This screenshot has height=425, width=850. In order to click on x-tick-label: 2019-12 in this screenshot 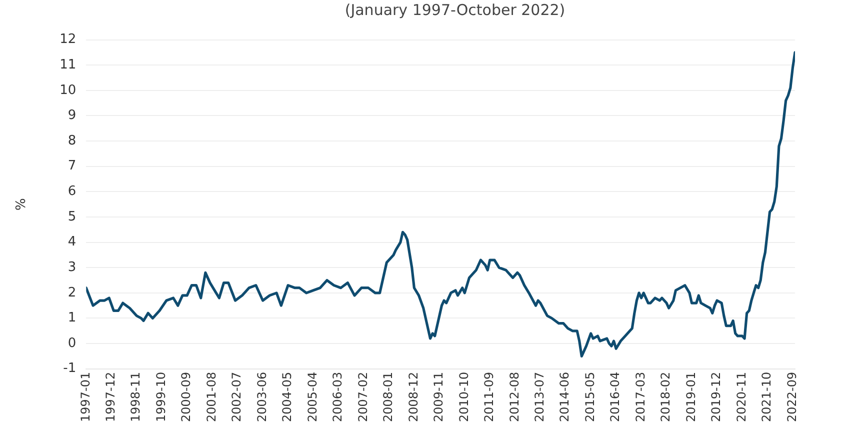, I will do `click(716, 397)`.